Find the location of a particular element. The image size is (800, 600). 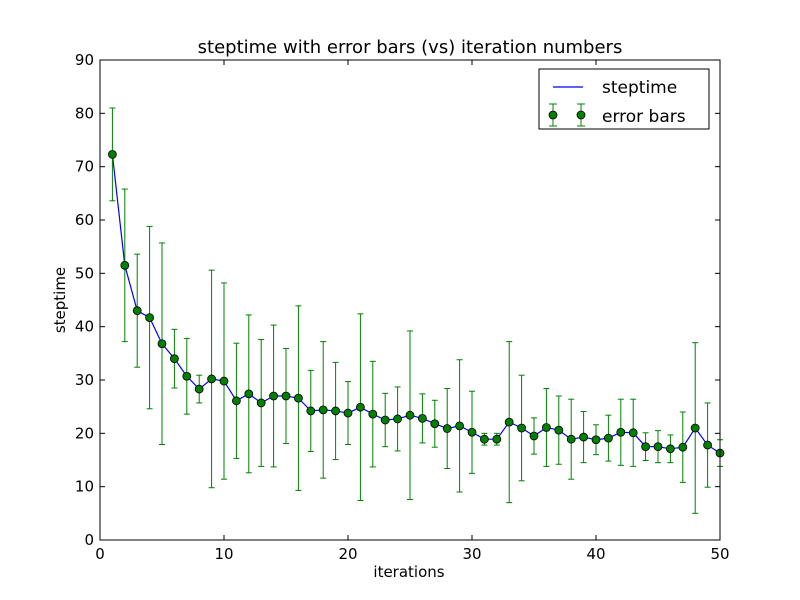

y-axis-label: steptime is located at coordinates (60, 300).